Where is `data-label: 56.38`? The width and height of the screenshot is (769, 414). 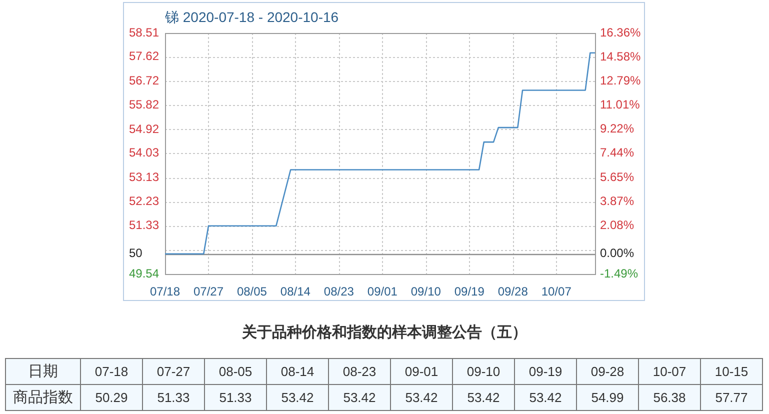
data-label: 56.38 is located at coordinates (669, 397).